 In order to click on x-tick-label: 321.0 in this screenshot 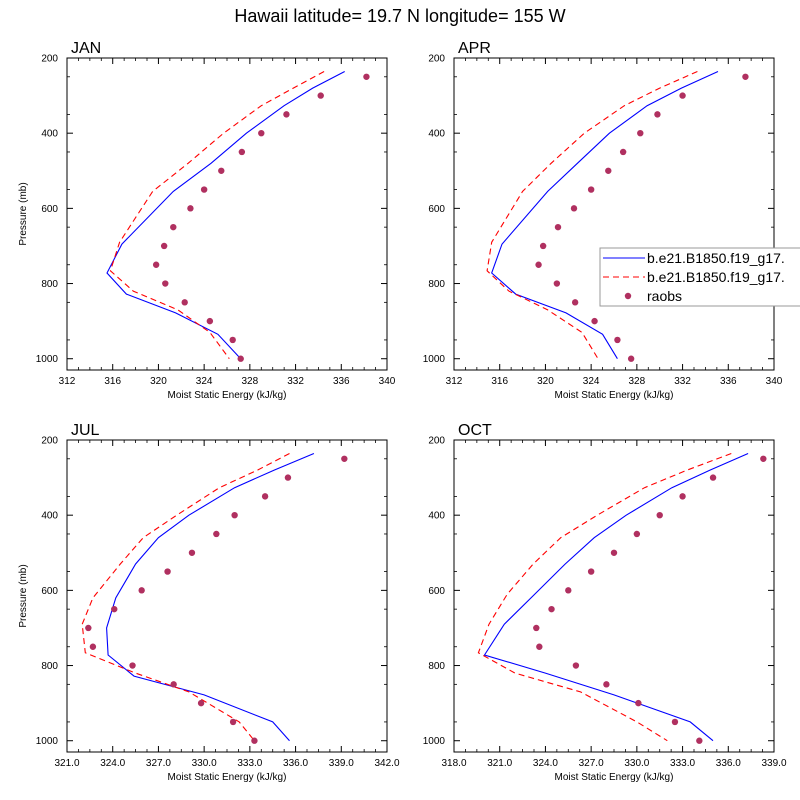, I will do `click(499, 763)`.